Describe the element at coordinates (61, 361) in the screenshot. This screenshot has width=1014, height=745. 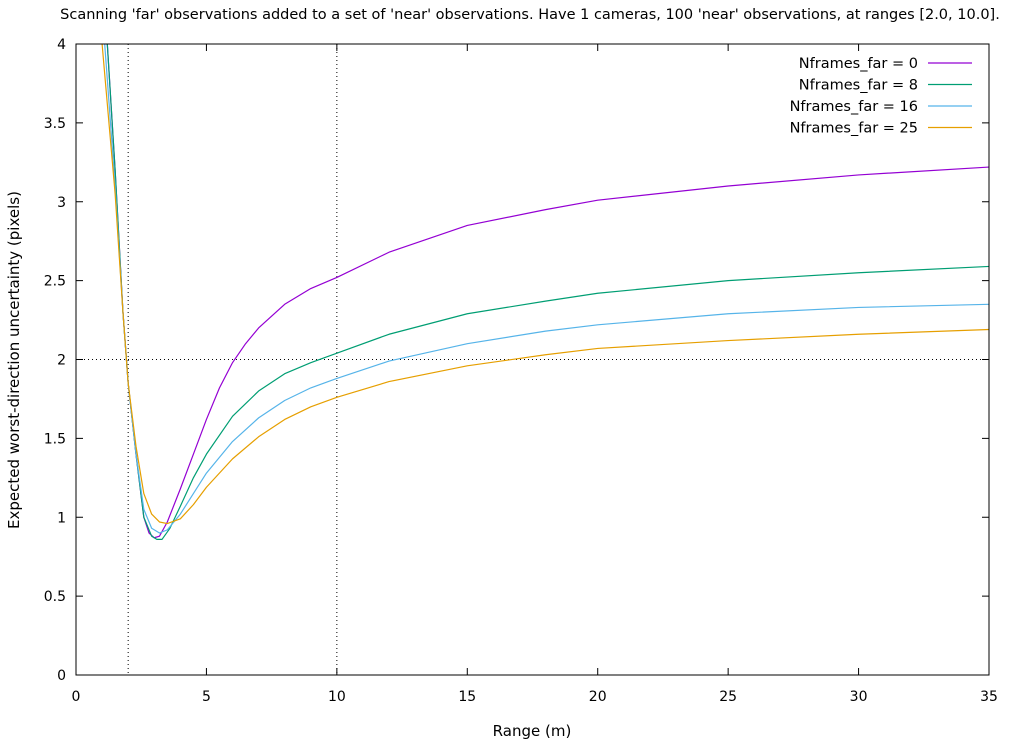
I see `y-tick-label: 2` at that location.